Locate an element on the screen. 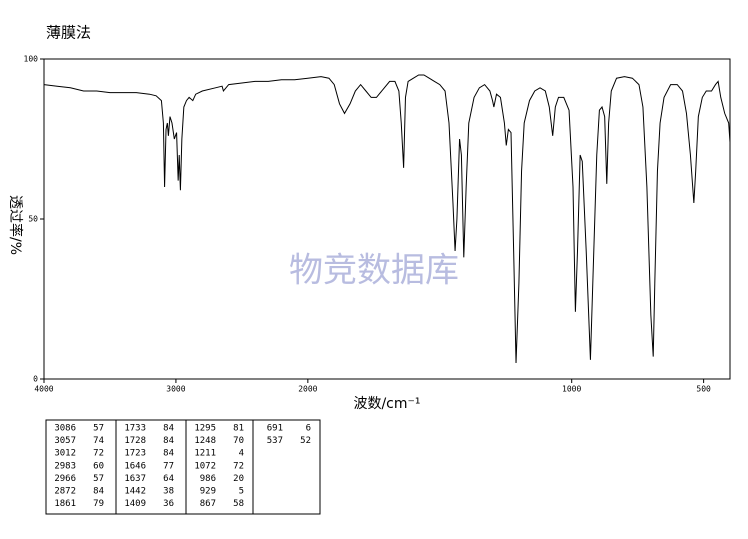  table-cell: 4 is located at coordinates (241, 454).